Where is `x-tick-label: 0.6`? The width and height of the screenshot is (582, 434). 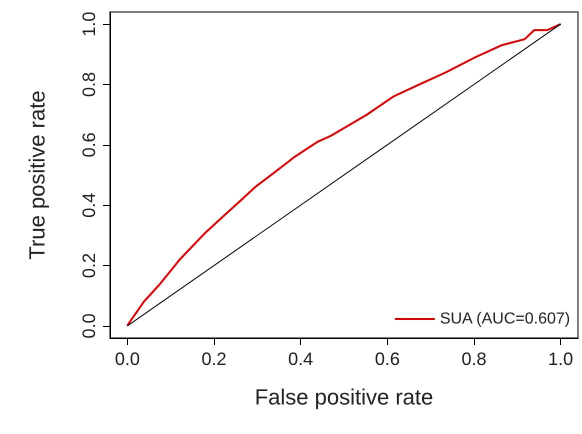
x-tick-label: 0.6 is located at coordinates (387, 359).